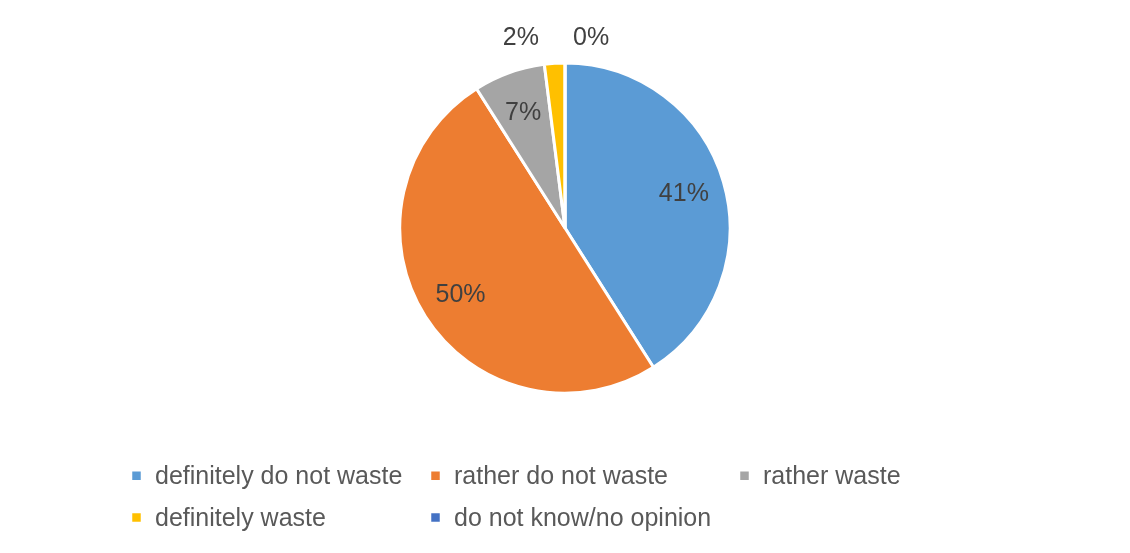 The image size is (1130, 553). I want to click on legend-label: definitely waste, so click(240, 516).